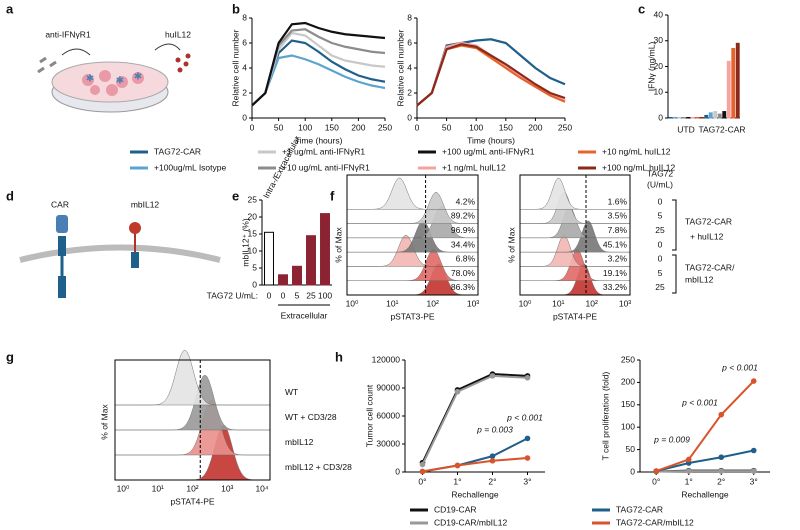  What do you see at coordinates (145, 204) in the screenshot?
I see `diagram-label: mbIL12` at bounding box center [145, 204].